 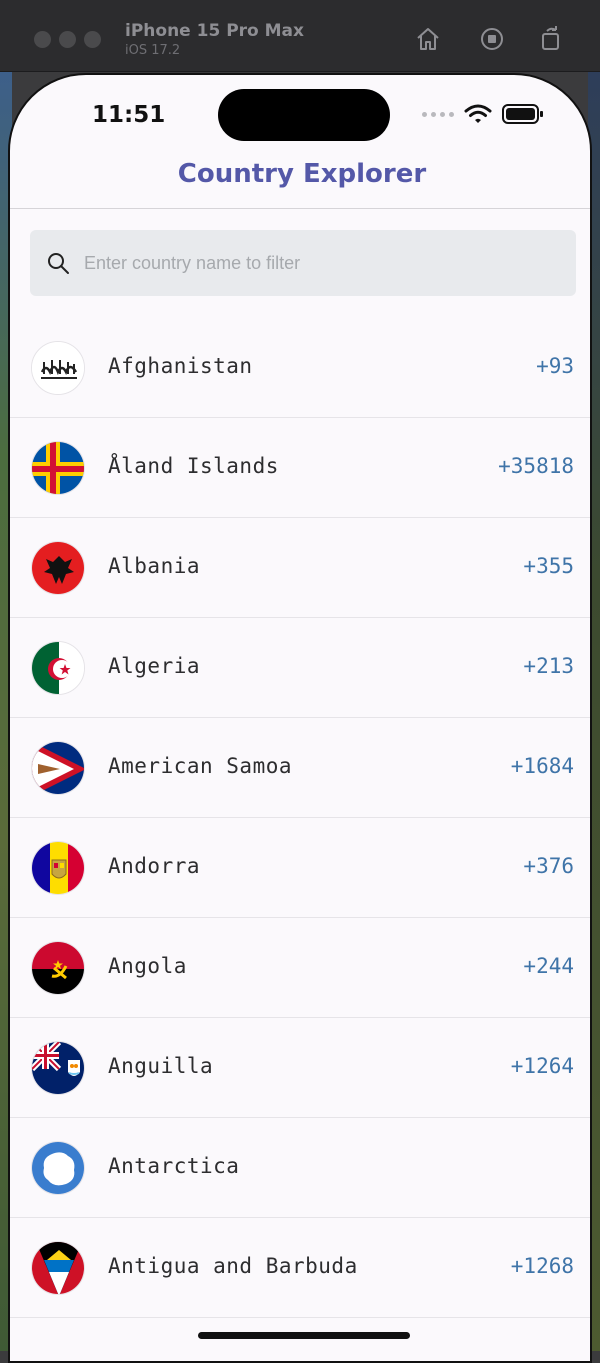 I want to click on search-bar, so click(x=303, y=263).